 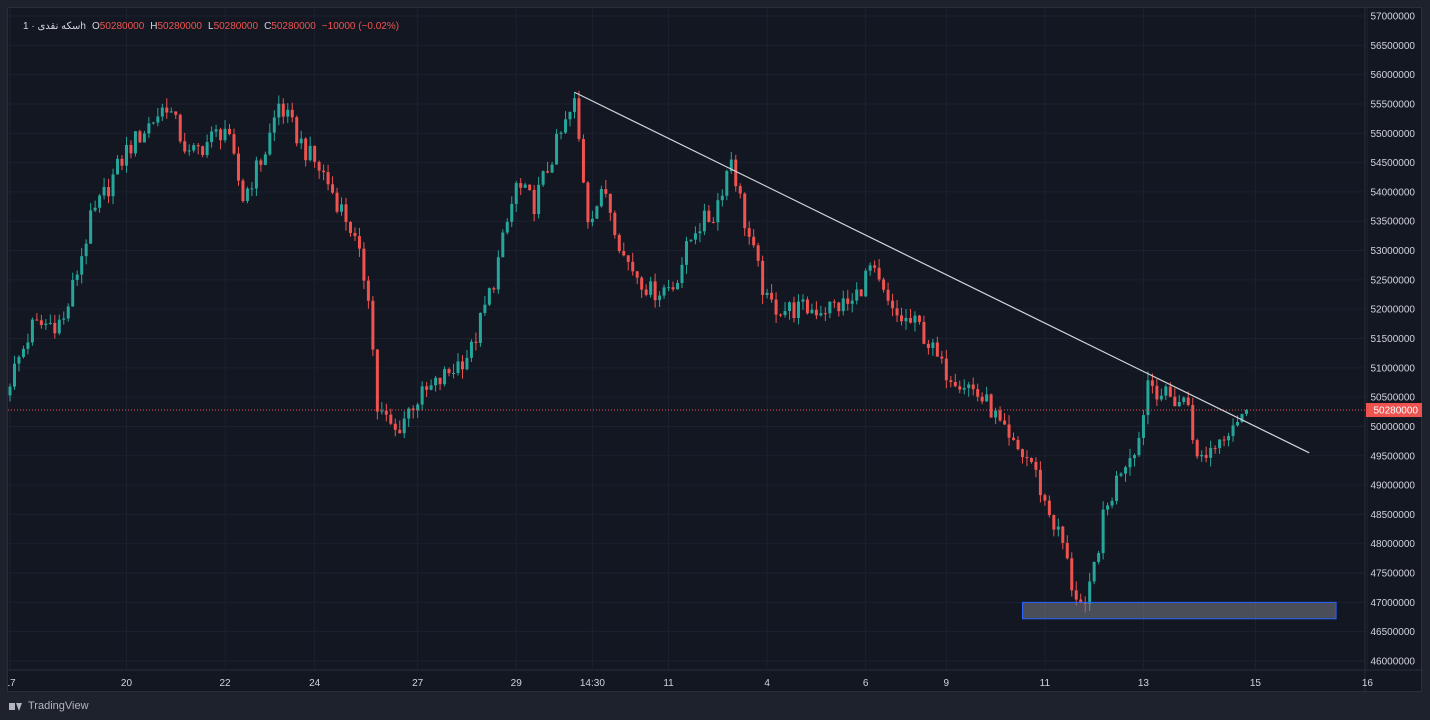 I want to click on time-tick-label: 4, so click(x=767, y=683).